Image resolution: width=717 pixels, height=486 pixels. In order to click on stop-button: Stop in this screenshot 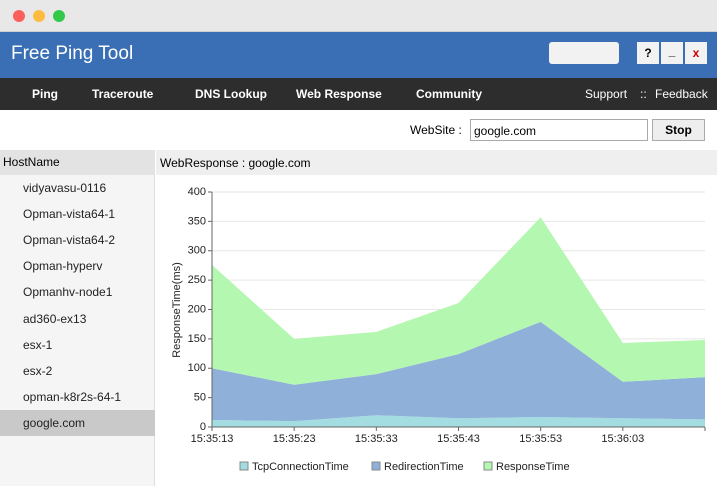, I will do `click(678, 130)`.